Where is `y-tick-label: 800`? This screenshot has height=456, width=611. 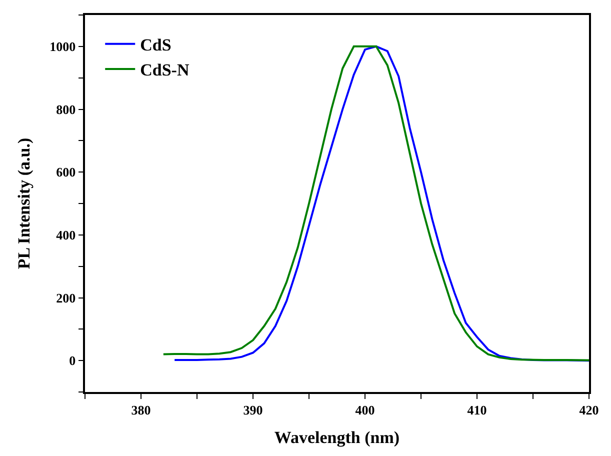 y-tick-label: 800 is located at coordinates (66, 109).